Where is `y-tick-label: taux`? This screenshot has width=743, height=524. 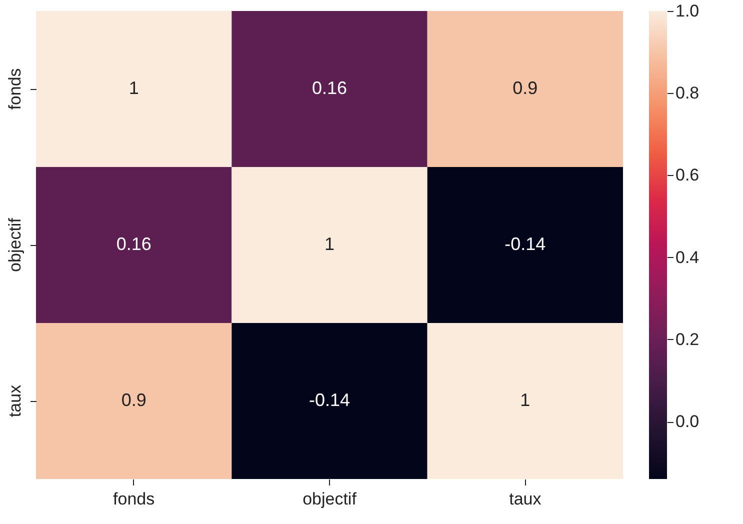 y-tick-label: taux is located at coordinates (15, 401).